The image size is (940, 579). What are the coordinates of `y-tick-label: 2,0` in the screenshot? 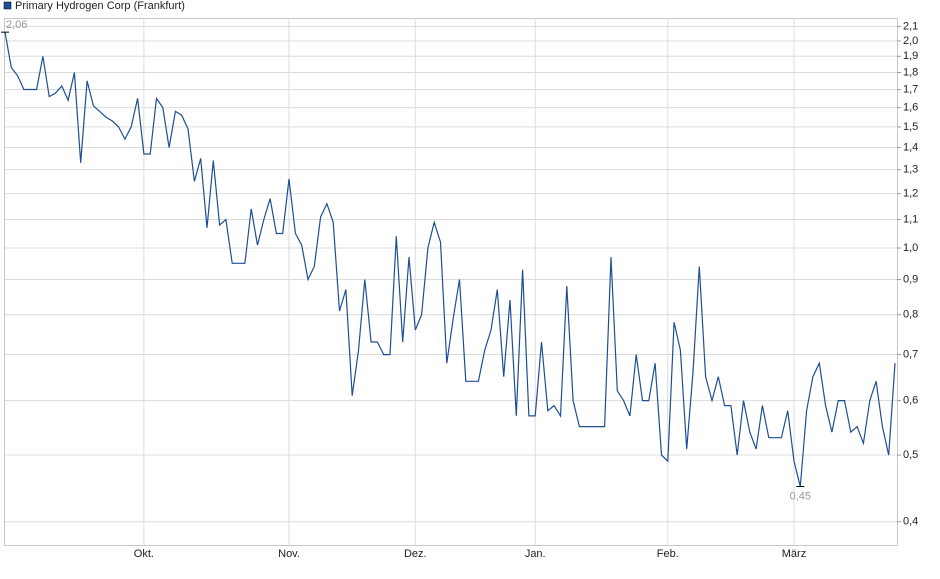 It's located at (910, 41).